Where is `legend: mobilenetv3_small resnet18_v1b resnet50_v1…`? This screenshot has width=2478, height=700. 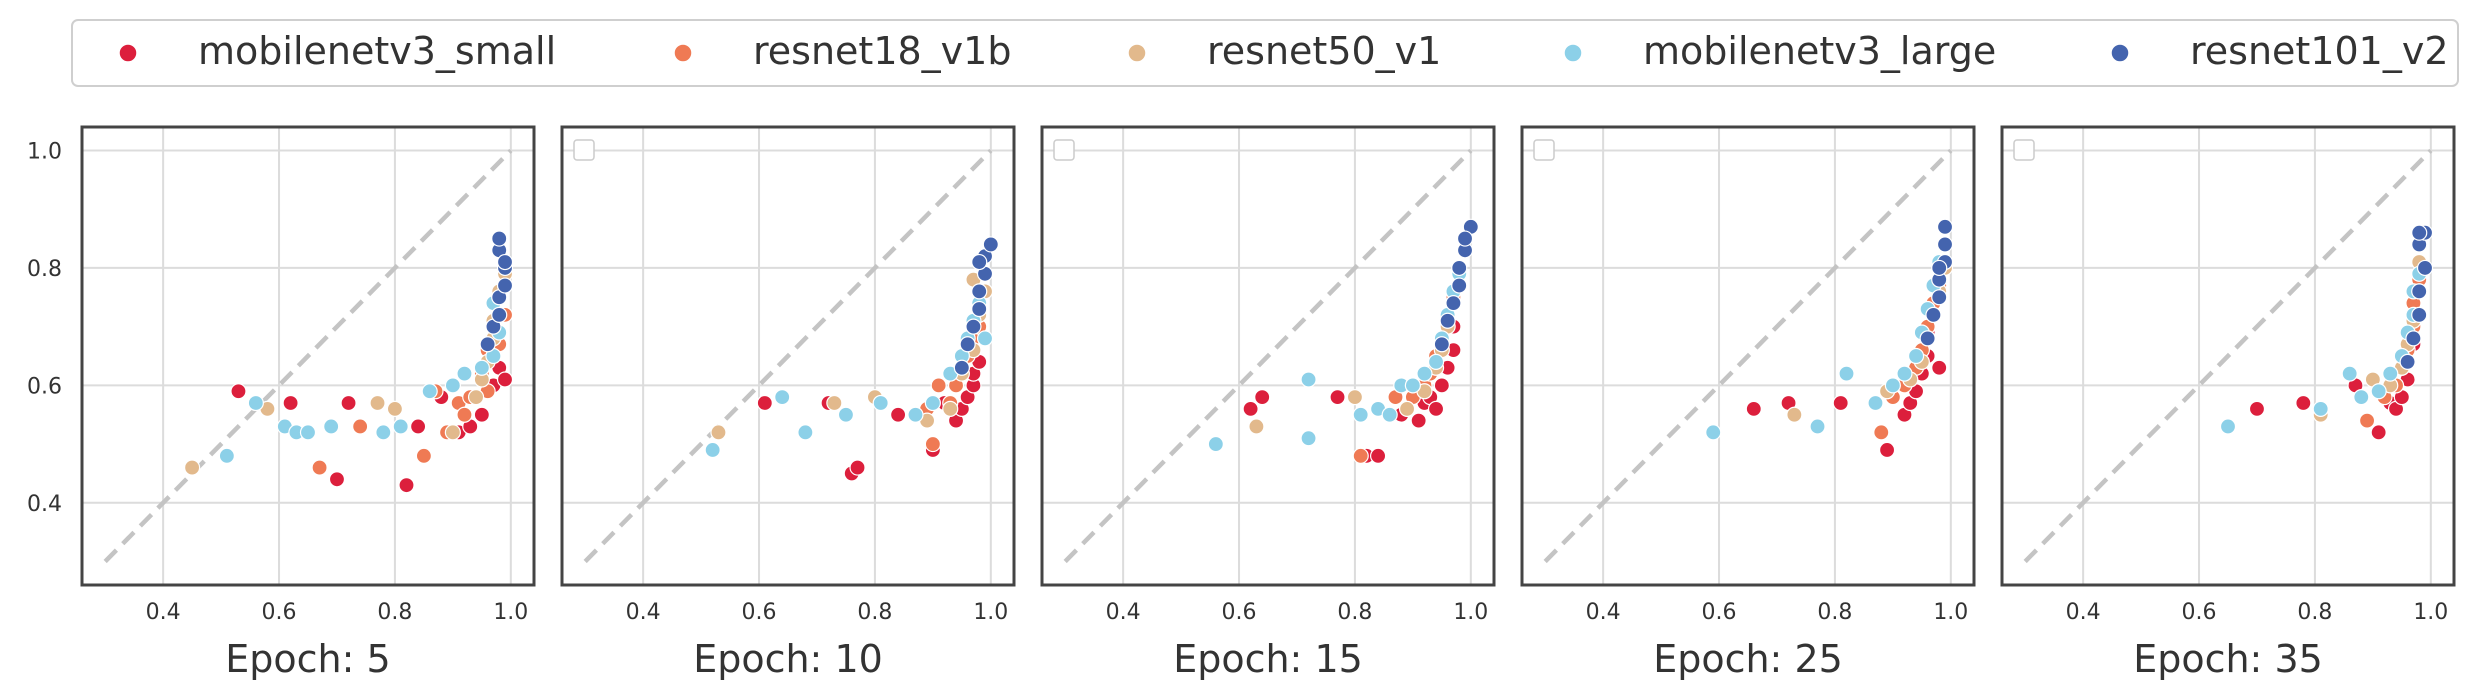
legend: mobilenetv3_small resnet18_v1b resnet50_v1… is located at coordinates (1265, 53).